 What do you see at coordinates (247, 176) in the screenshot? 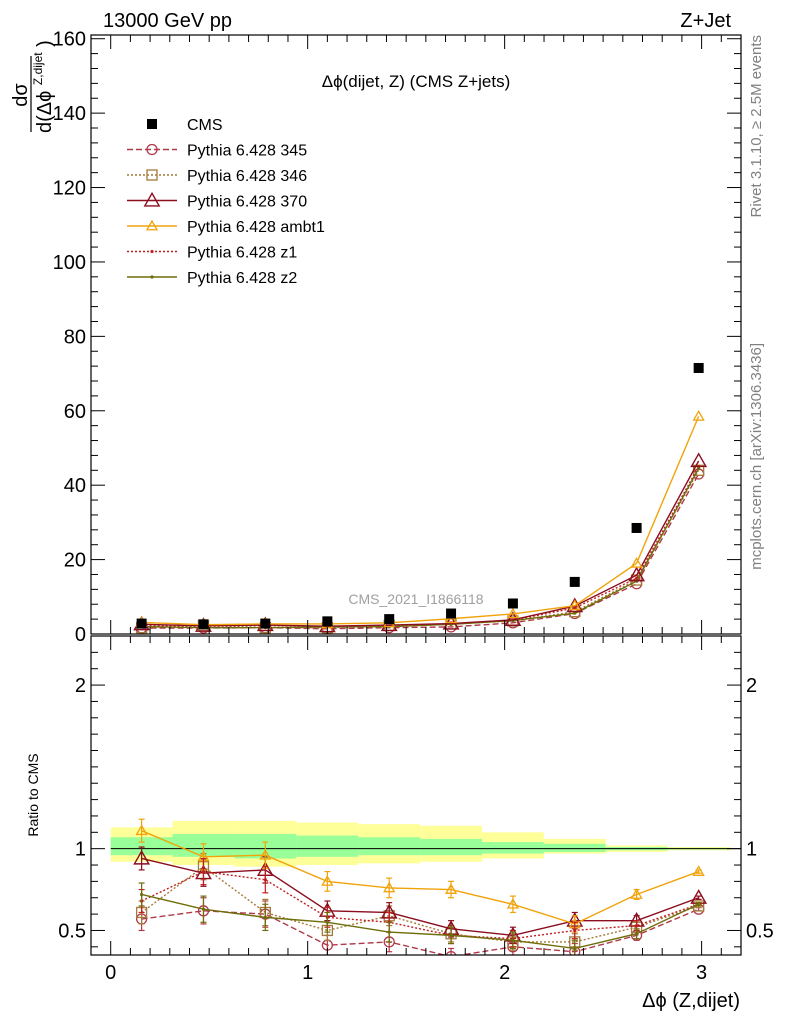
I see `legend-label: Pythia 6.428 346` at bounding box center [247, 176].